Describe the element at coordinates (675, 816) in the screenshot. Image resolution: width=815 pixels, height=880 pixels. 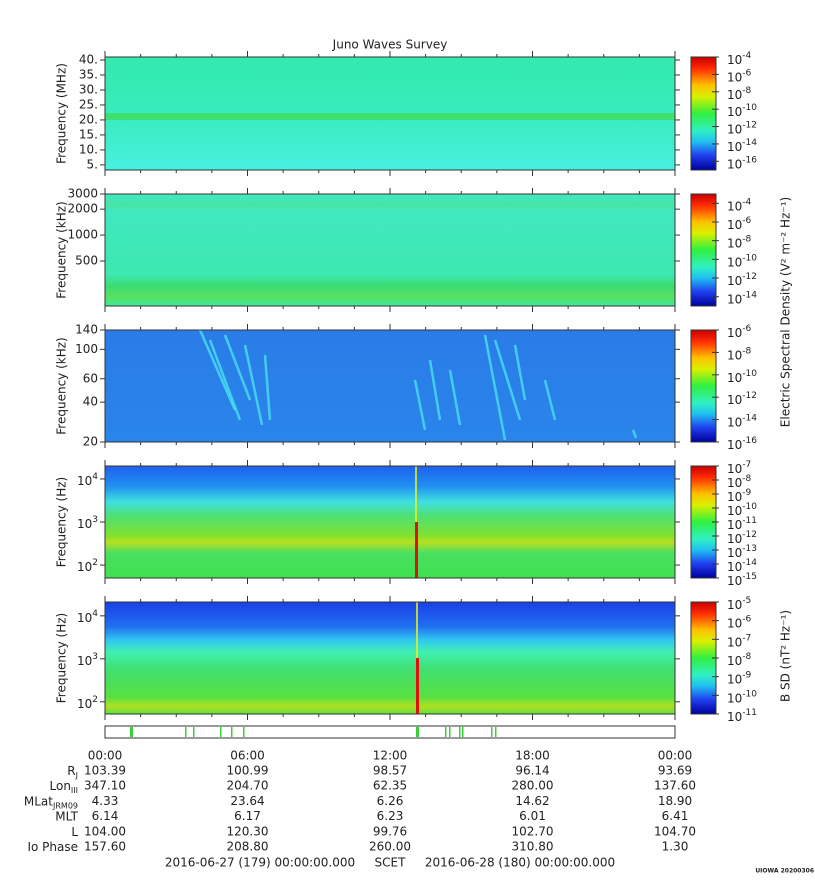
I see `ephemeris-value: 6.41` at that location.